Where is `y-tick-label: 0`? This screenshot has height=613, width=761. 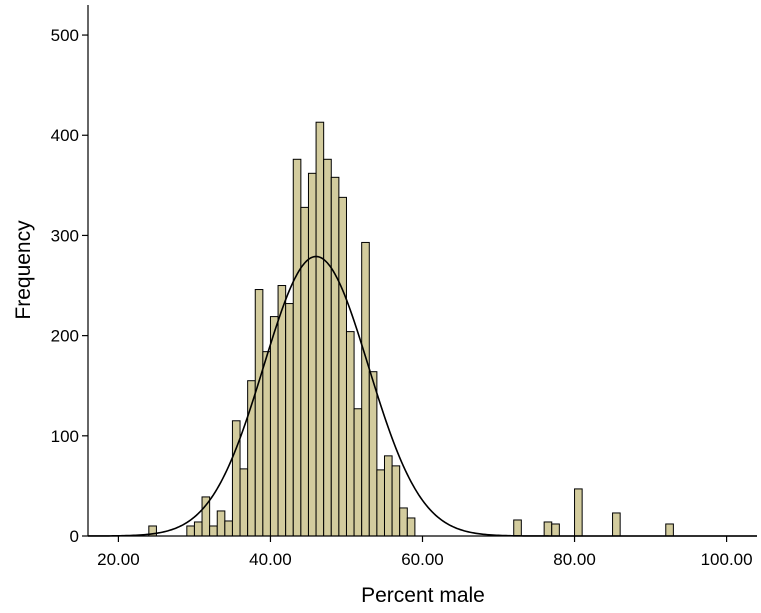
y-tick-label: 0 is located at coordinates (74, 536).